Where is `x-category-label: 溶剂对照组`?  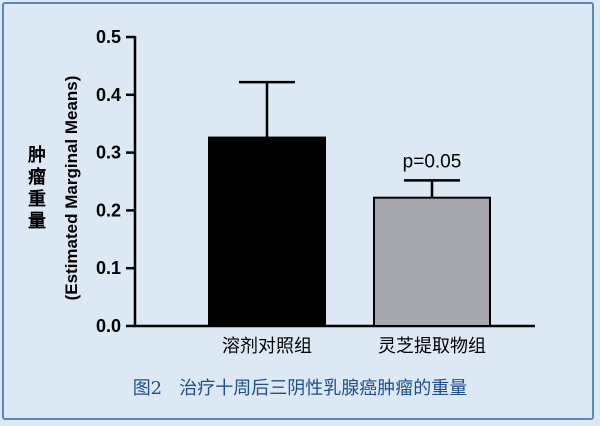 x-category-label: 溶剂对照组 is located at coordinates (267, 346).